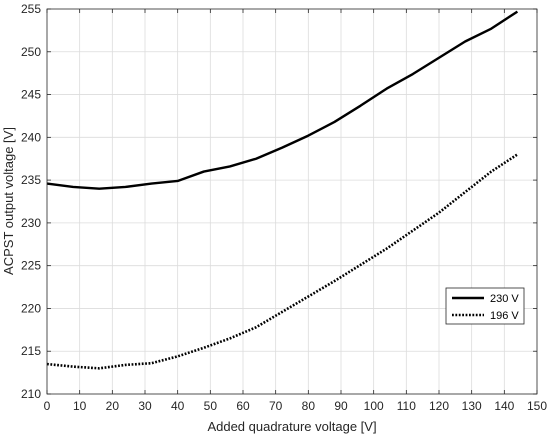 The image size is (550, 436). What do you see at coordinates (504, 299) in the screenshot?
I see `legend-label-230v: 230 V` at bounding box center [504, 299].